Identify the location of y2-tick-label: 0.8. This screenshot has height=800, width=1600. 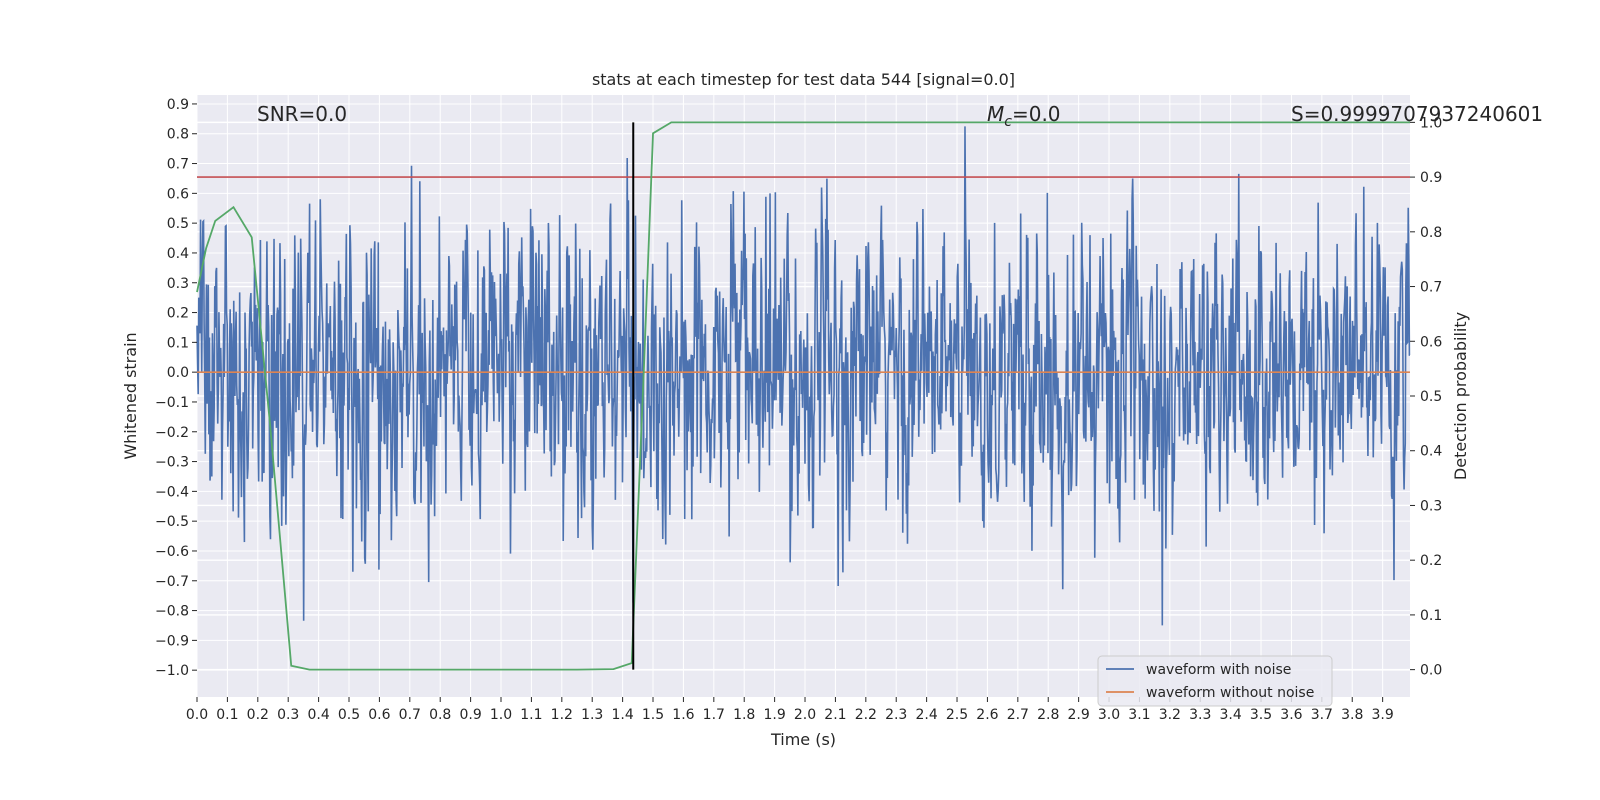
(1431, 233).